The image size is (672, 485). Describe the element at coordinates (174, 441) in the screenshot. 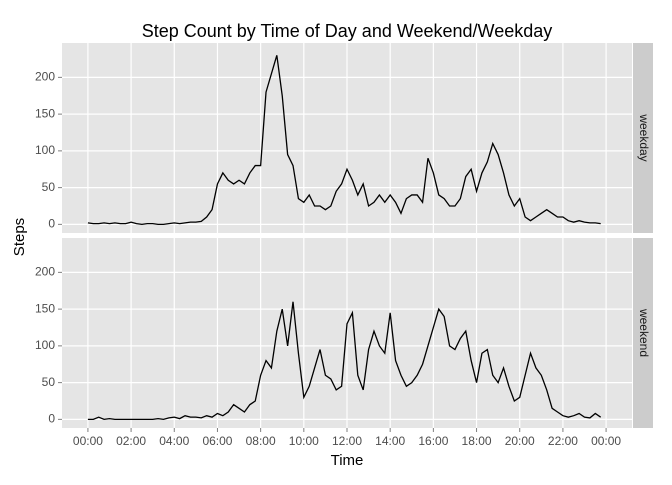

I see `x-tick-label: 04:00` at that location.